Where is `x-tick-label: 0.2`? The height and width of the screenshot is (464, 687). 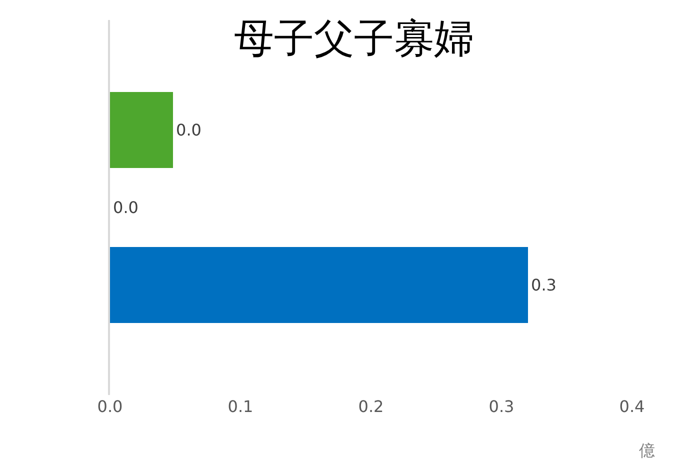
x-tick-label: 0.2 is located at coordinates (371, 406).